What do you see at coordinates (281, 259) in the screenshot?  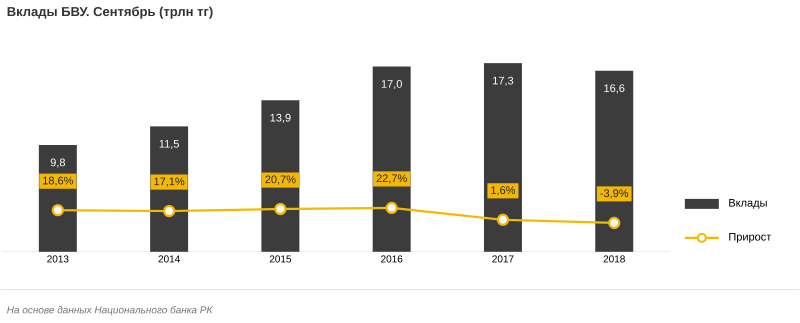 I see `x-tick-label: 2015` at bounding box center [281, 259].